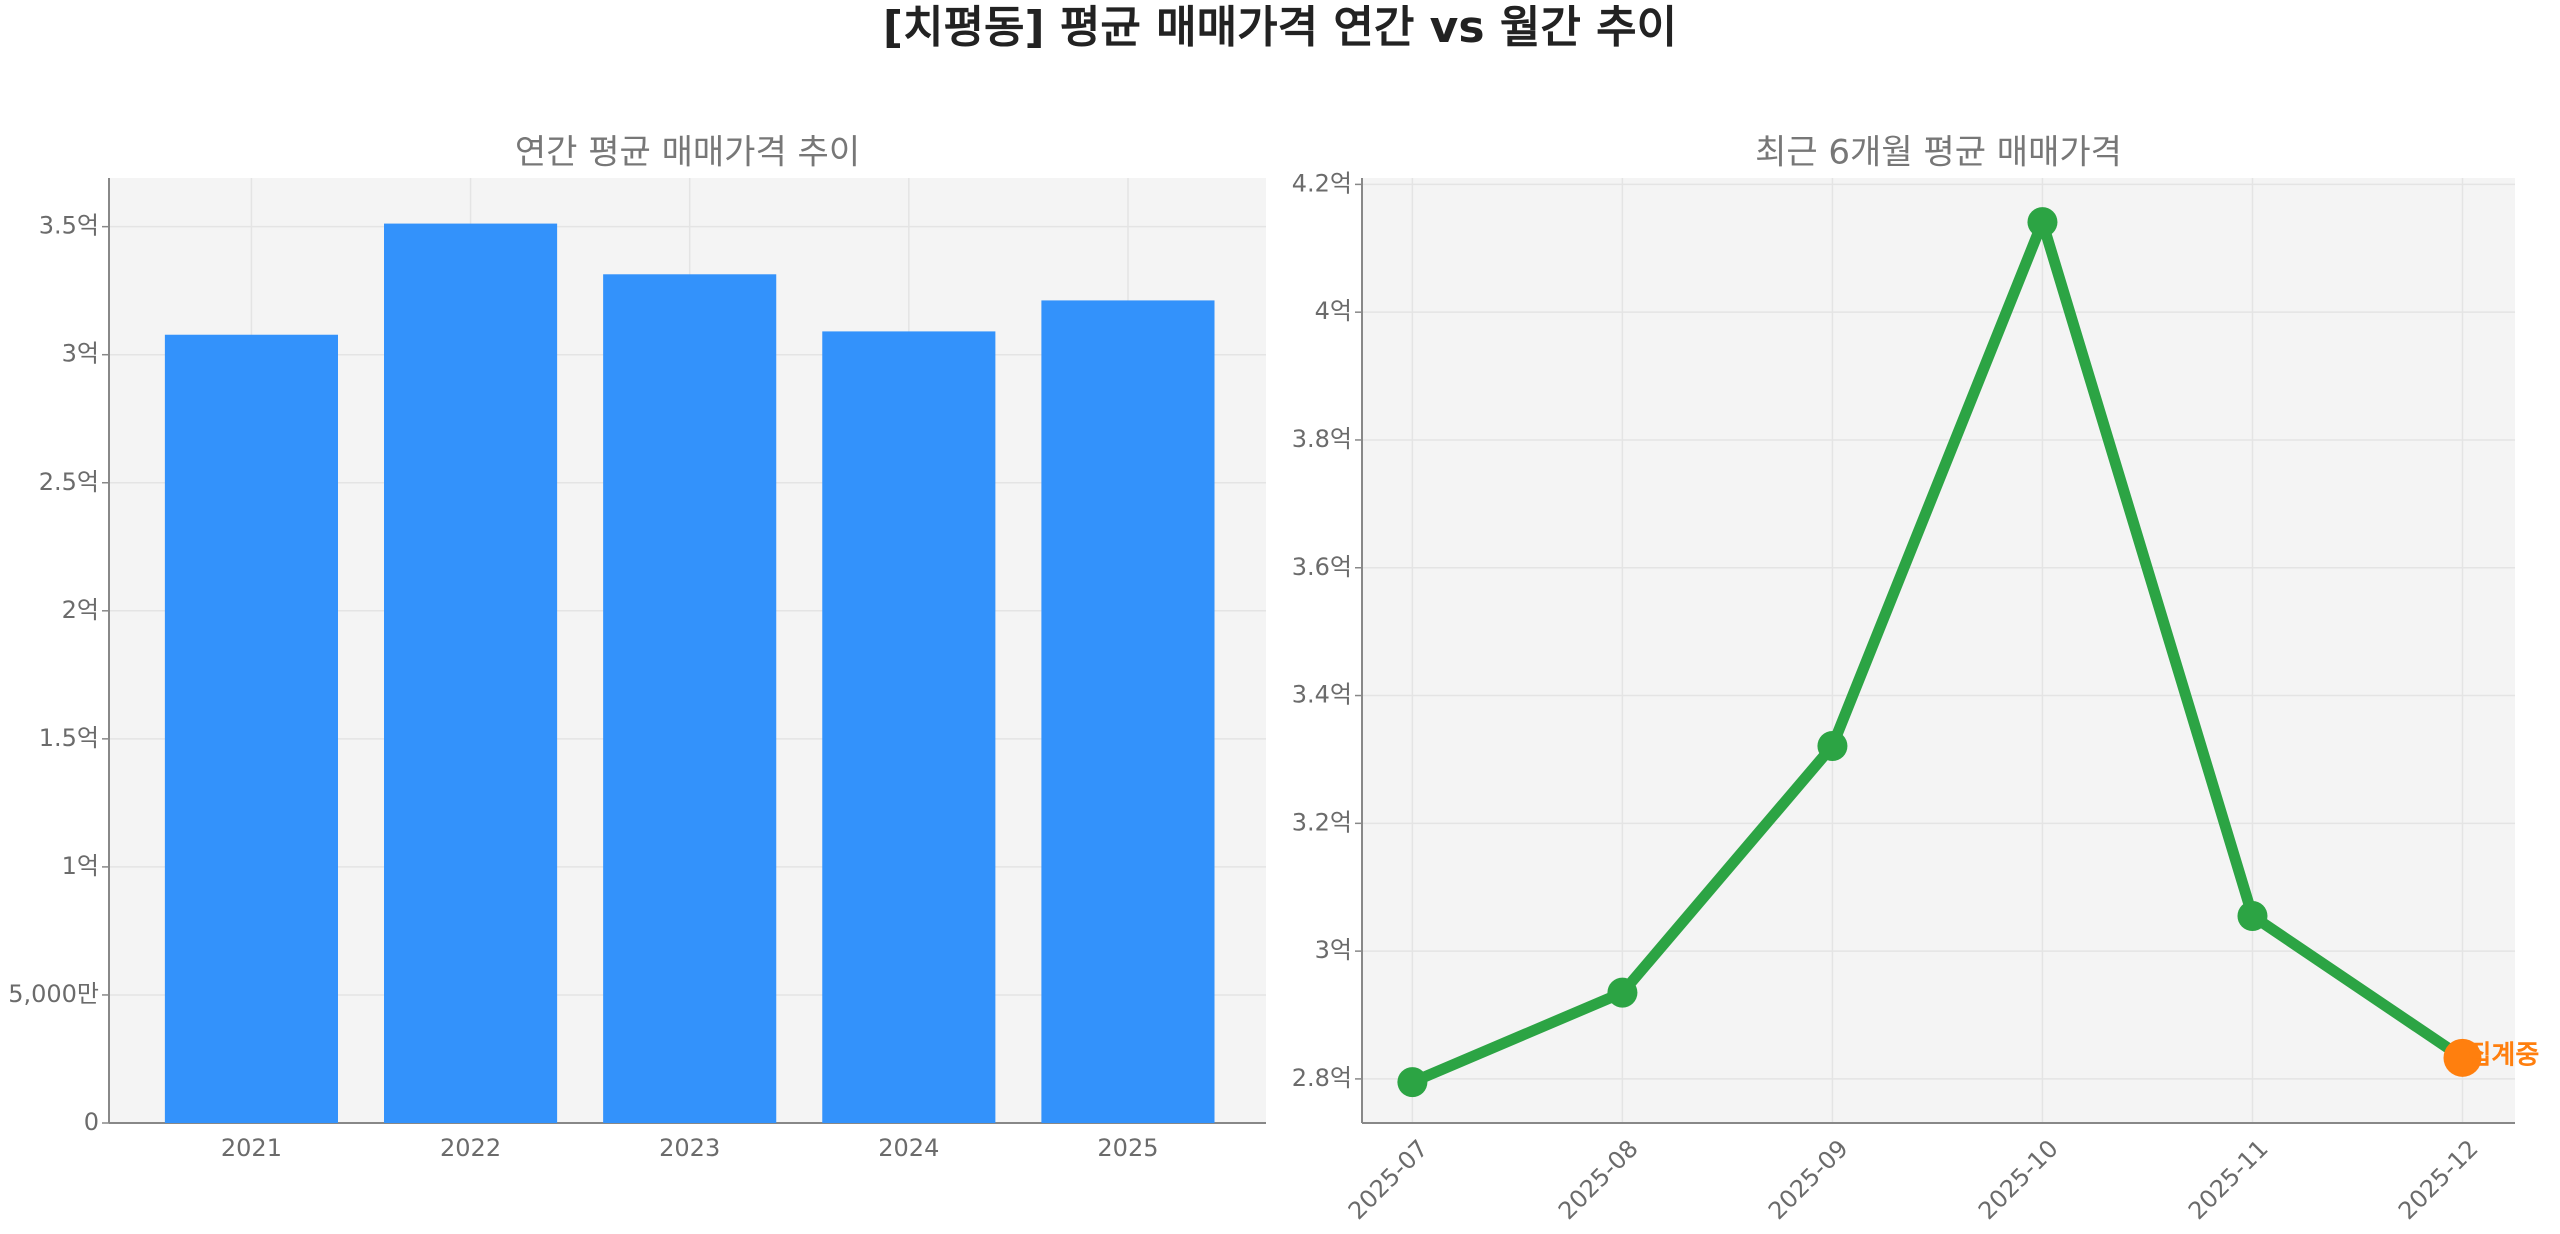  Describe the element at coordinates (1322, 1078) in the screenshot. I see `y-tick-label: 2.8억` at that location.